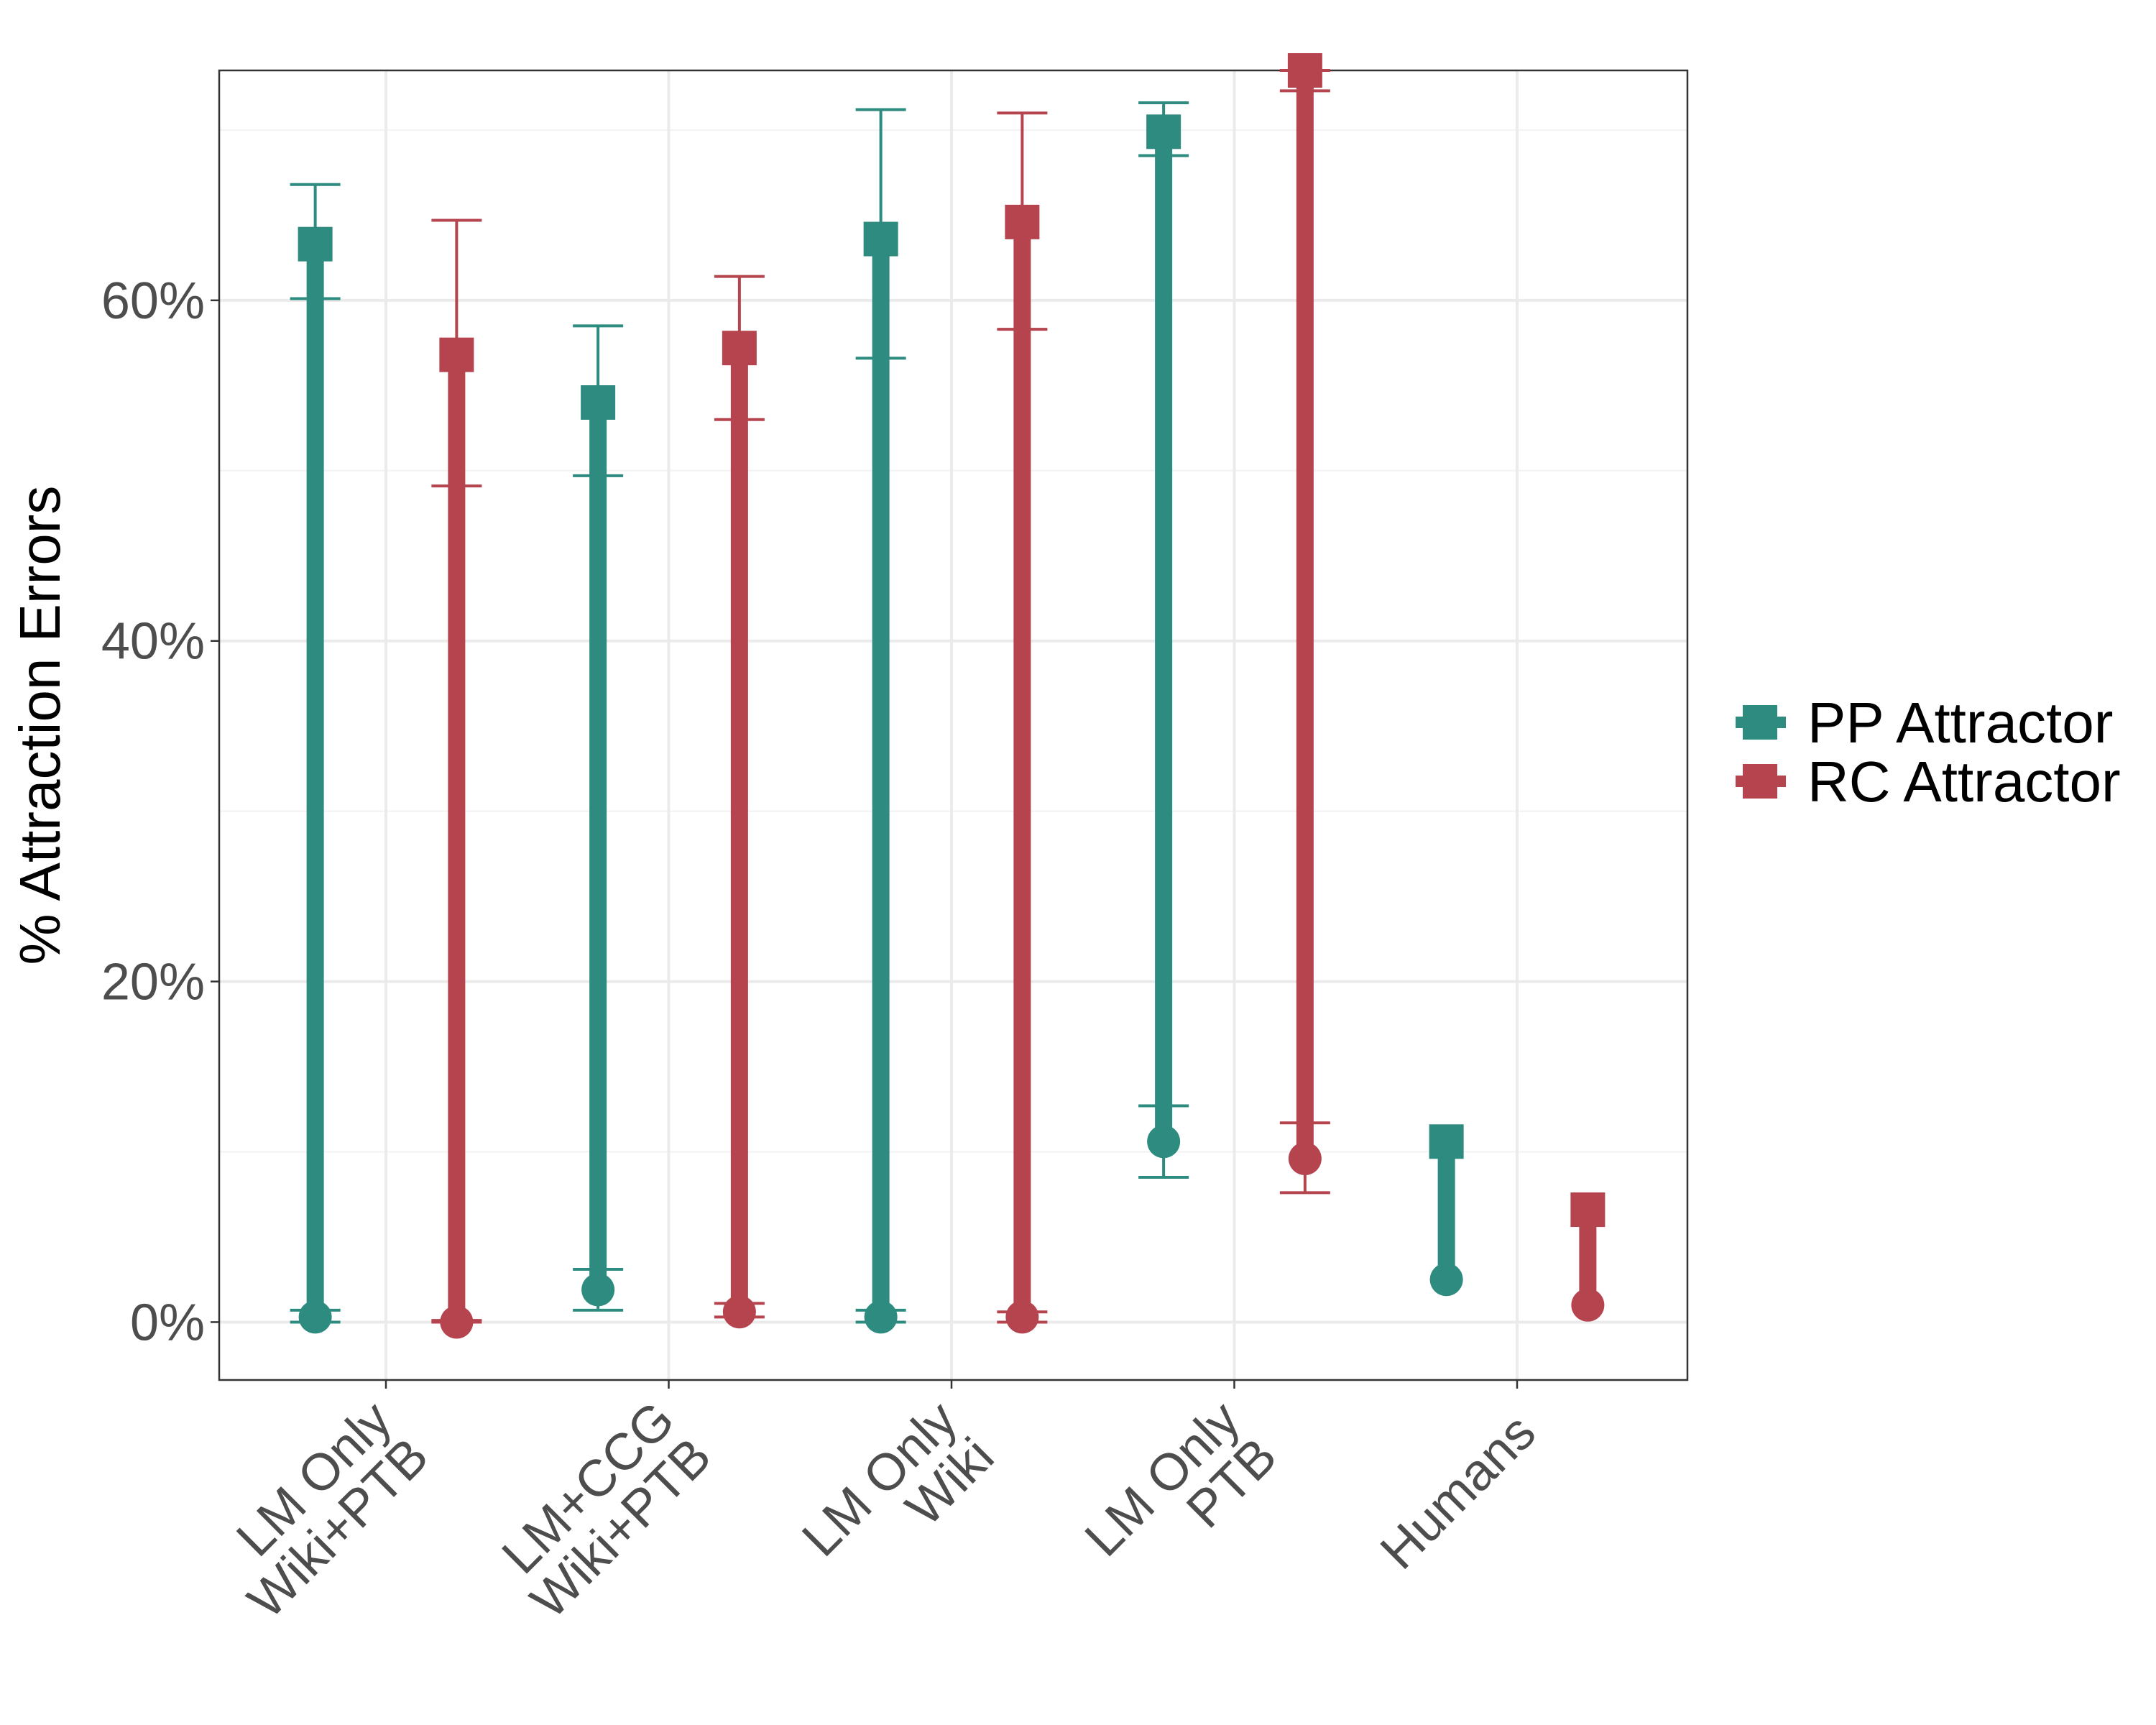  Describe the element at coordinates (160, 811) in the screenshot. I see `y-axis: 0% 20% 40% 60%` at that location.